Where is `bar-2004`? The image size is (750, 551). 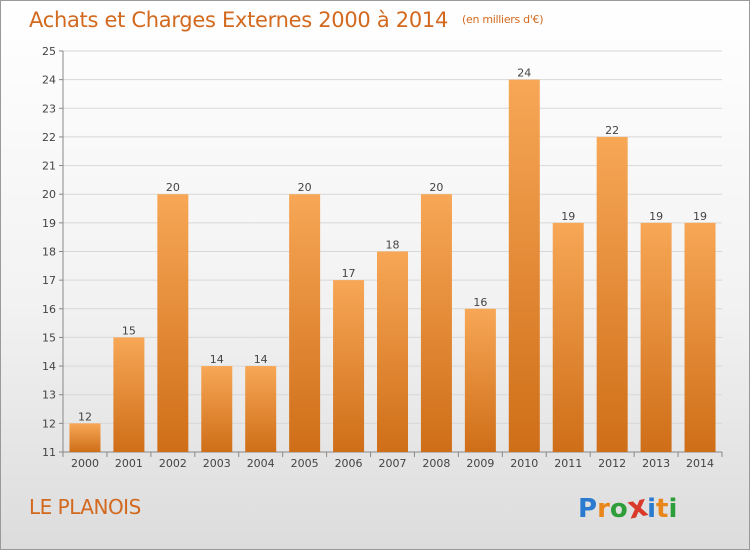
bar-2004 is located at coordinates (261, 409).